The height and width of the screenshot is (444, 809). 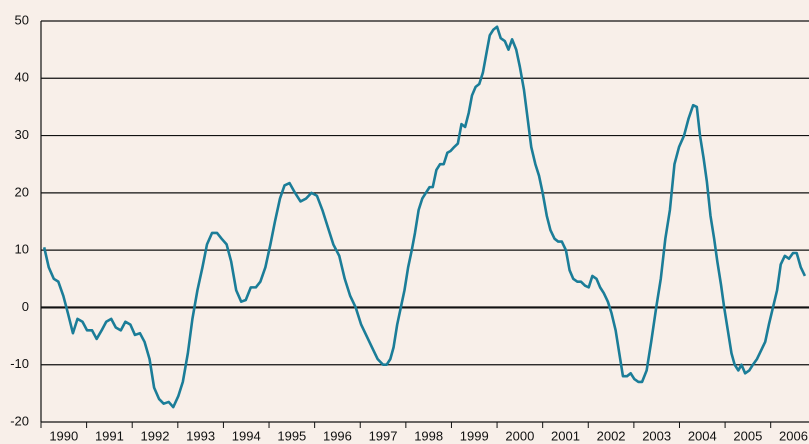 What do you see at coordinates (291, 435) in the screenshot?
I see `x-tick-label: 1995` at bounding box center [291, 435].